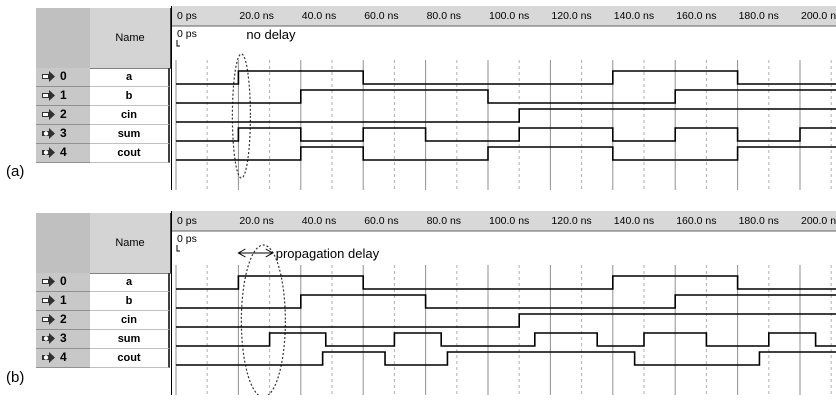 This screenshot has width=836, height=400. Describe the element at coordinates (328, 253) in the screenshot. I see `annotation-text: propagation delay` at that location.